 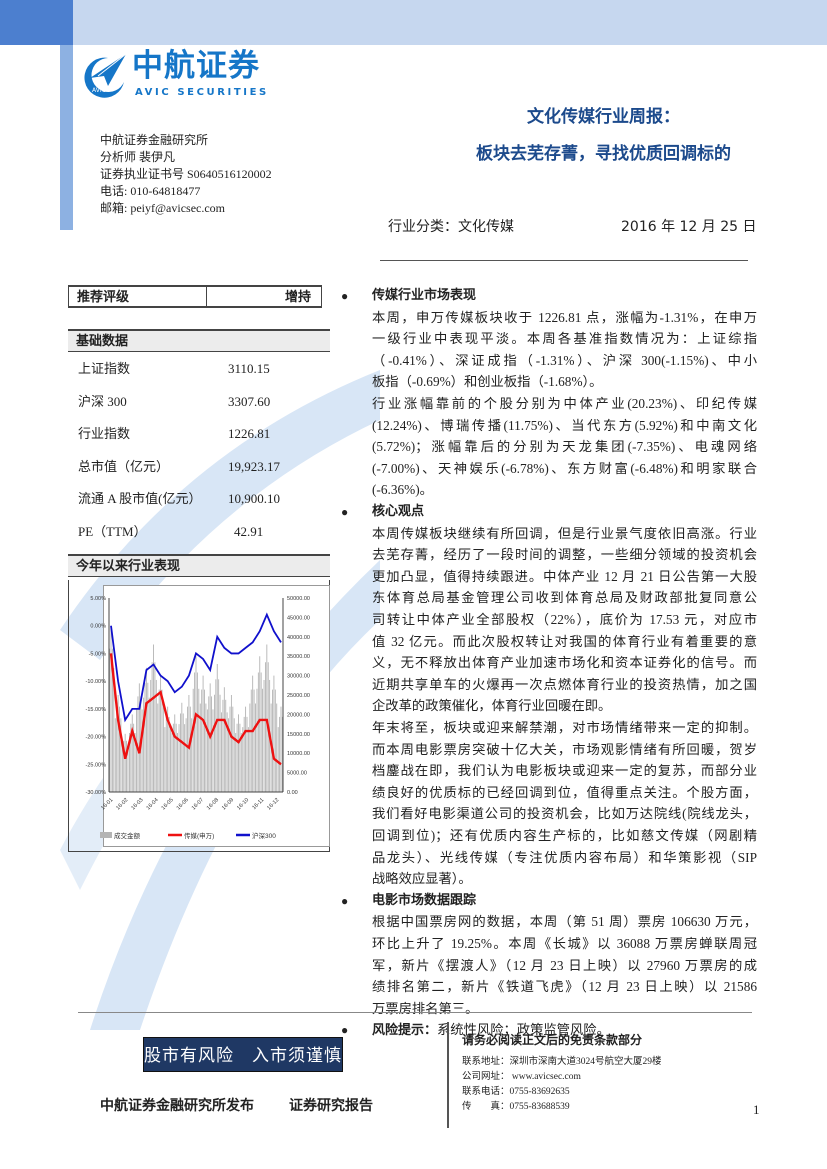 I want to click on text-line: 回调到位)；还有优质内容生产标的，比如慈文传媒（网剧精, so click(x=564, y=835).